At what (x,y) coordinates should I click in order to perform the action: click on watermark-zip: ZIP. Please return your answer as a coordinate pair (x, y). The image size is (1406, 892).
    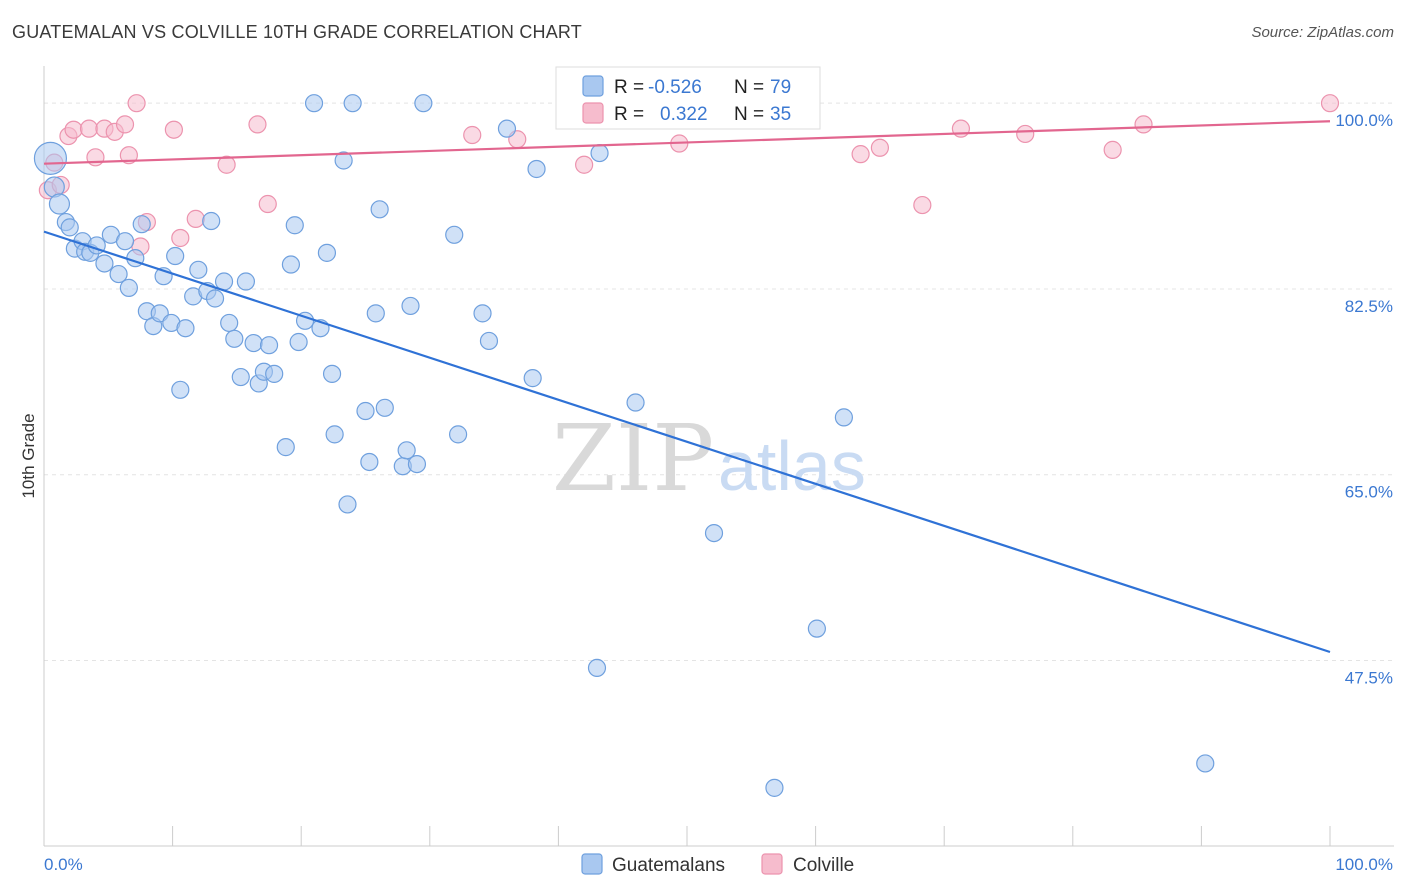
    Looking at the image, I should click on (633, 458).